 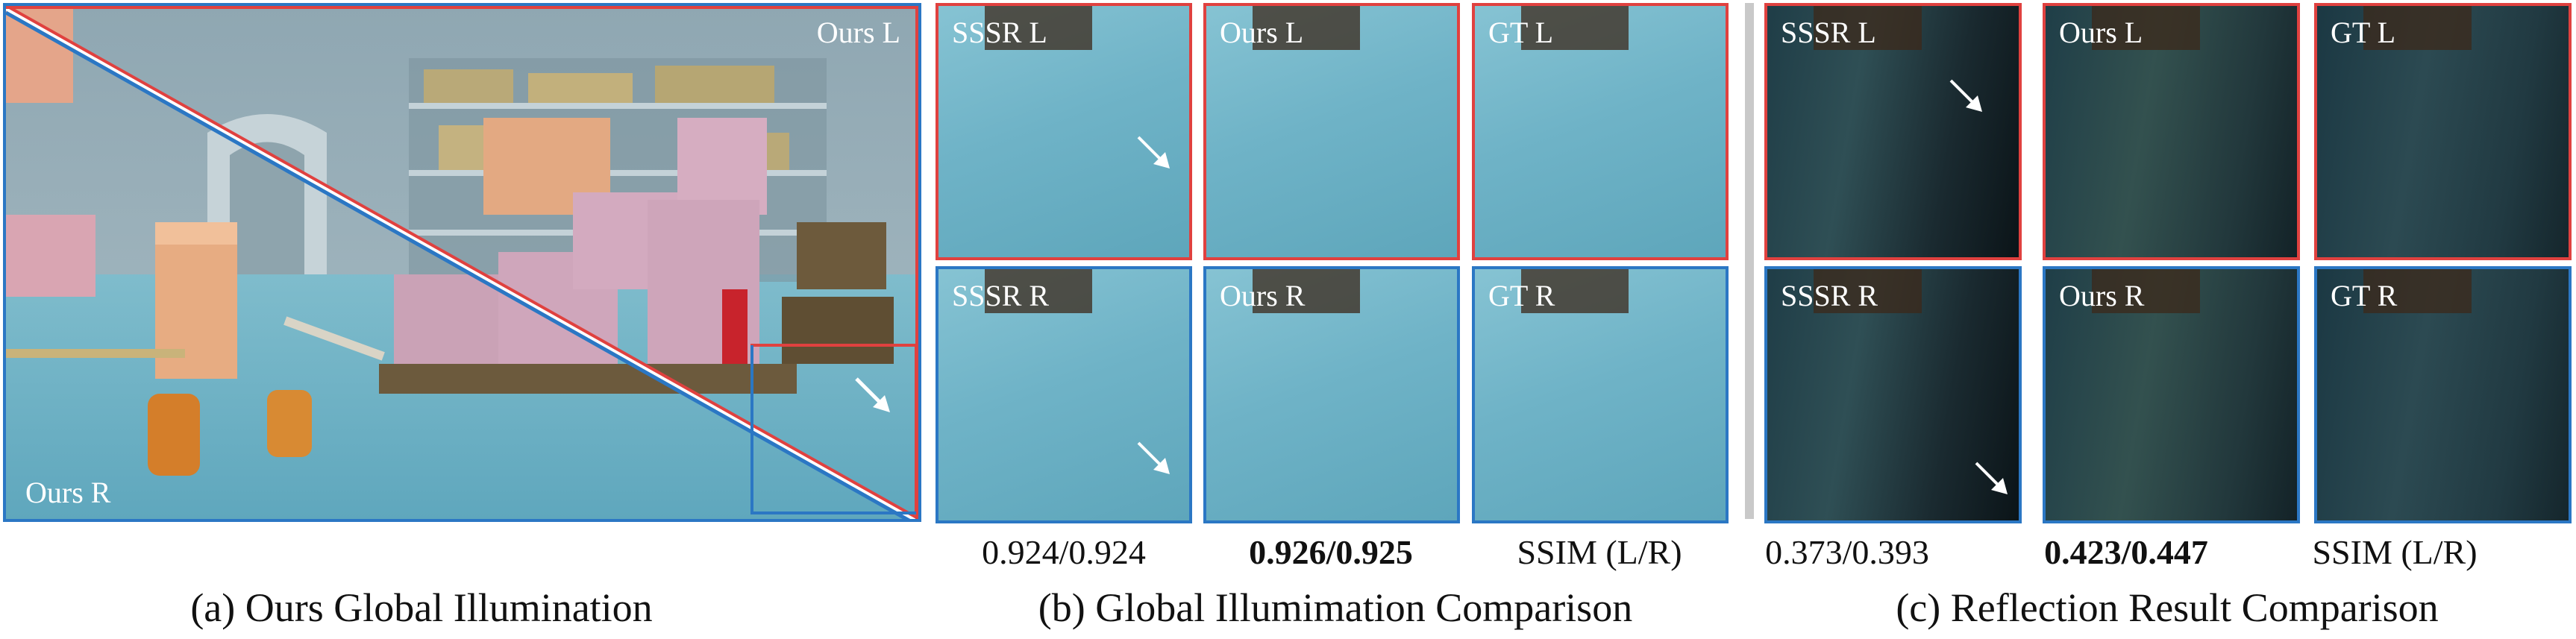 I want to click on gi-metric-sssr: 0.924/0.924, so click(x=1064, y=552).